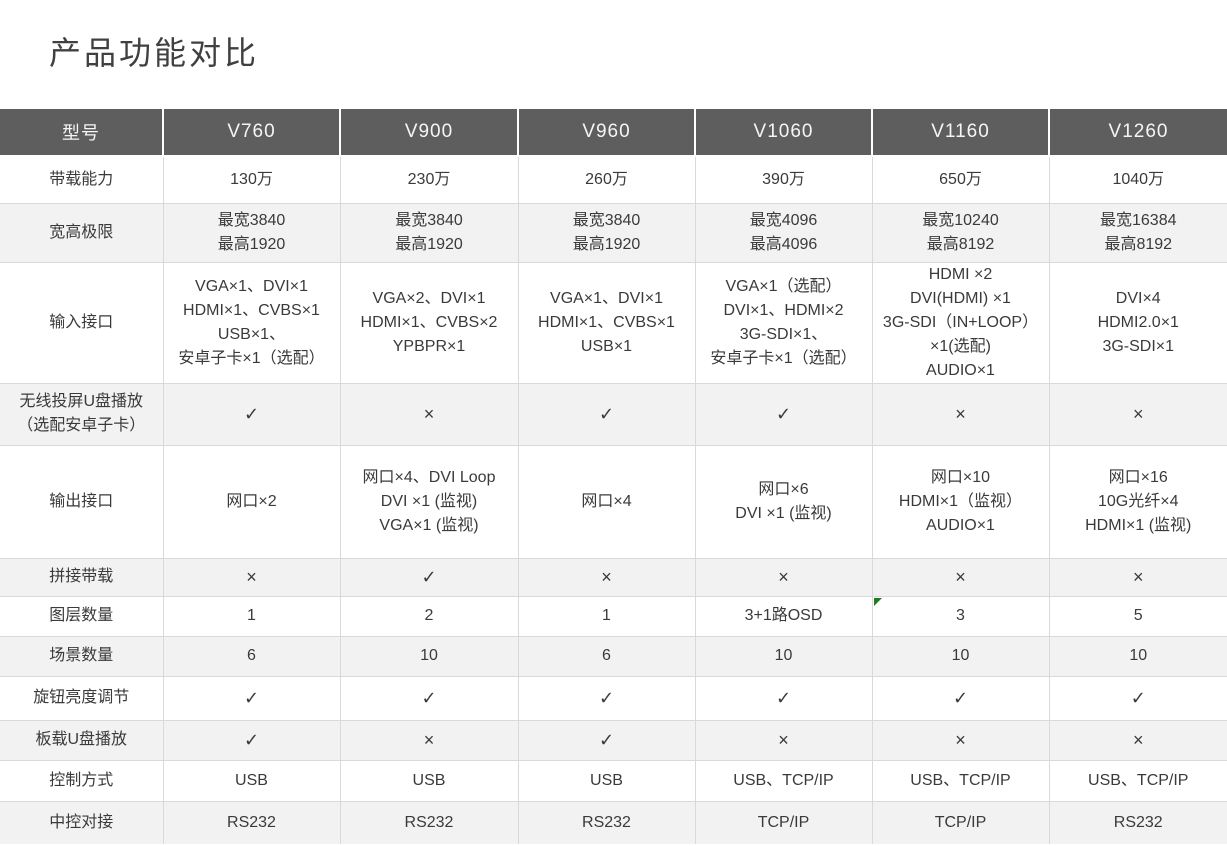  What do you see at coordinates (613, 656) in the screenshot?
I see `table-row: 场景数量 6 10 6 10 10 10` at bounding box center [613, 656].